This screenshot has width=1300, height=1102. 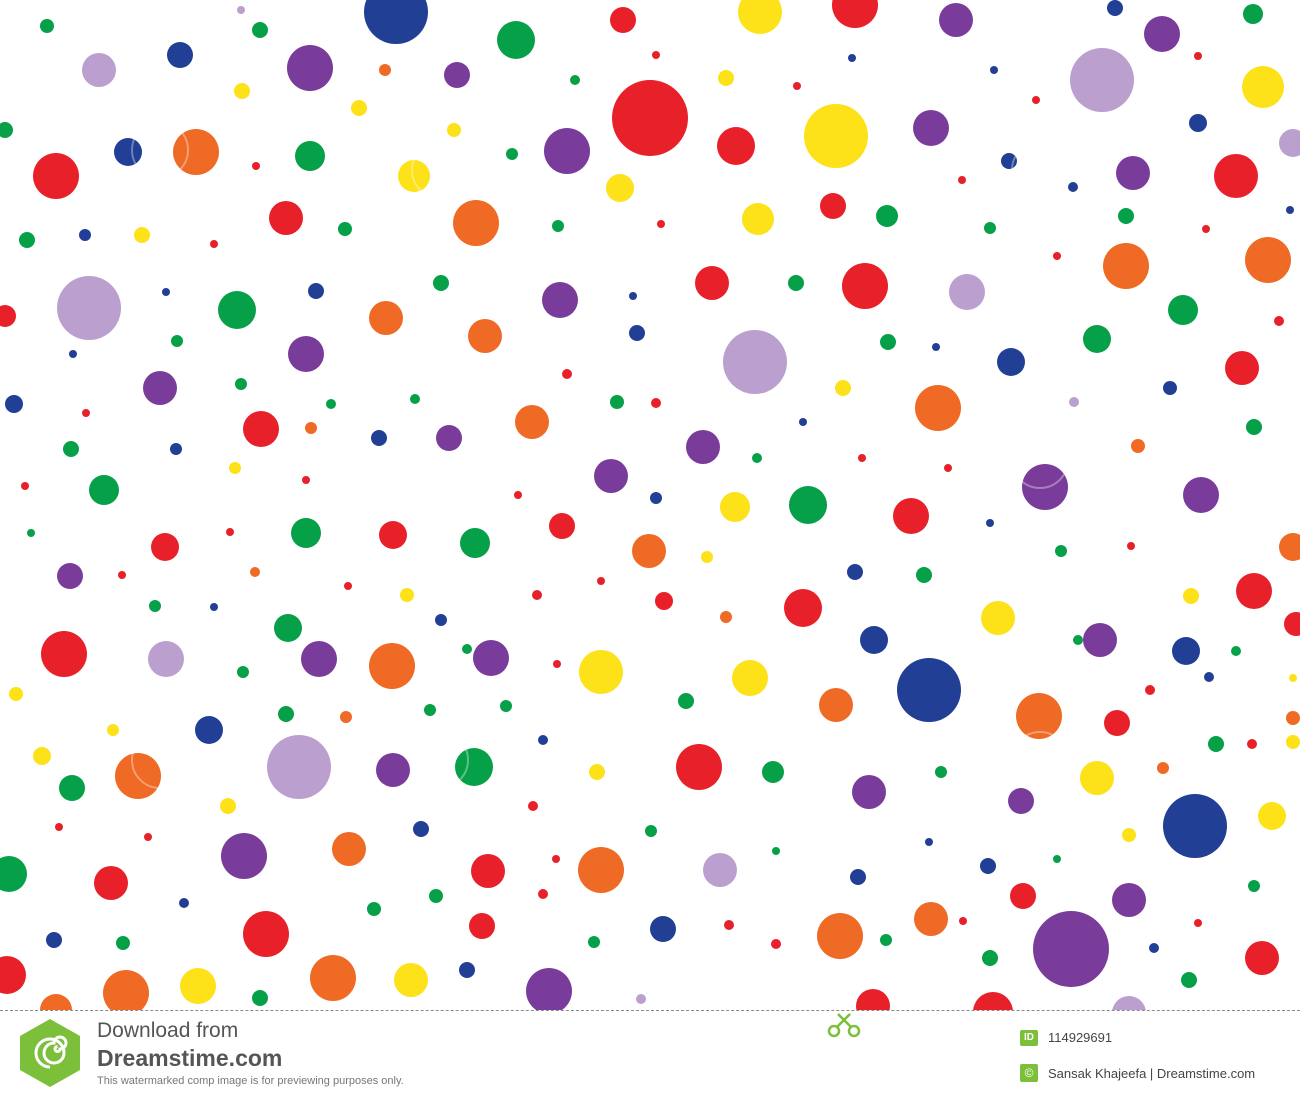 What do you see at coordinates (1080, 1037) in the screenshot?
I see `image-id-value: 114929691` at bounding box center [1080, 1037].